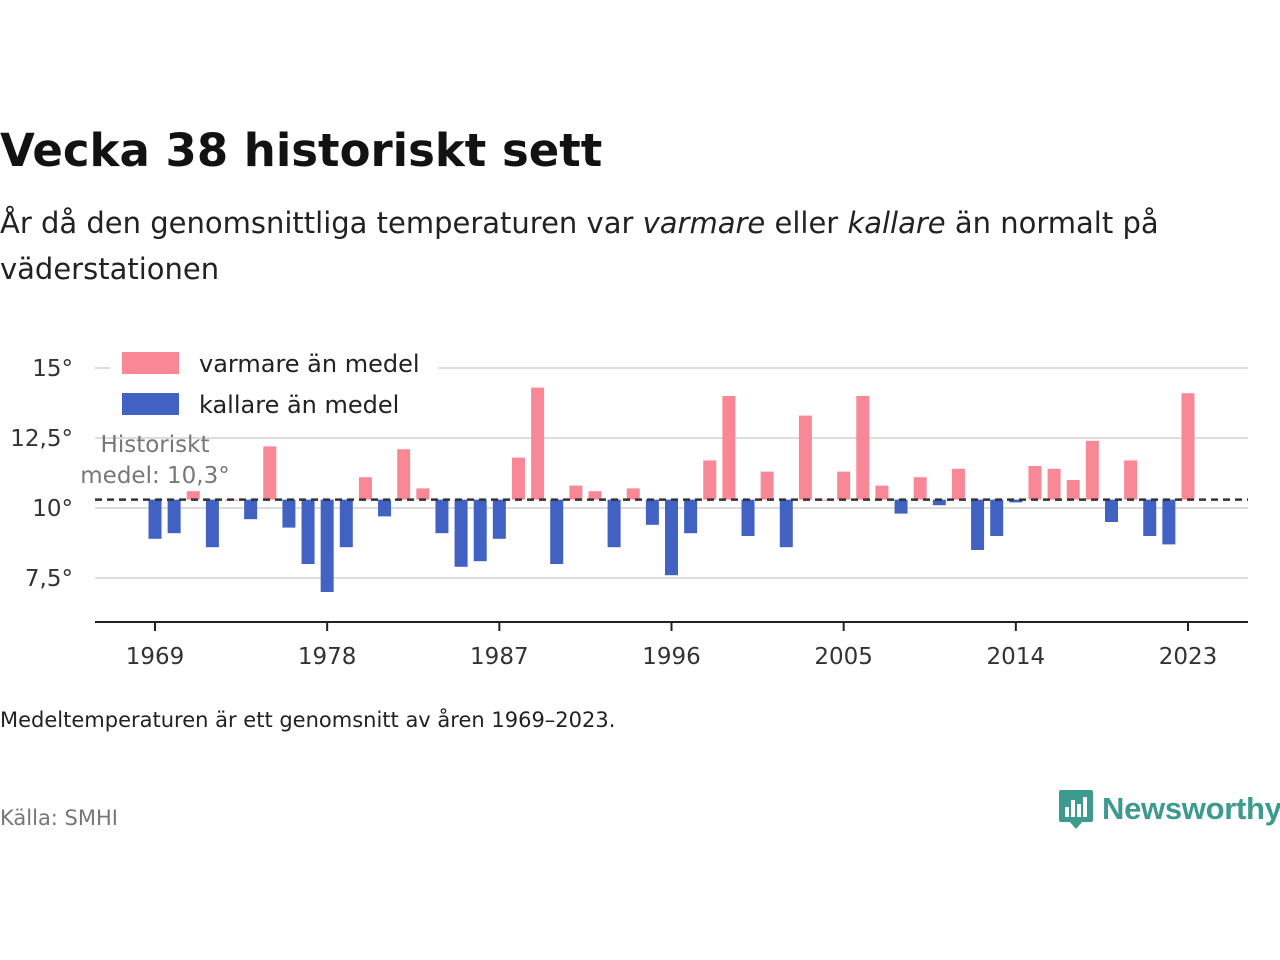 This screenshot has width=1280, height=960. What do you see at coordinates (843, 657) in the screenshot?
I see `x-tick-label: 2005` at bounding box center [843, 657].